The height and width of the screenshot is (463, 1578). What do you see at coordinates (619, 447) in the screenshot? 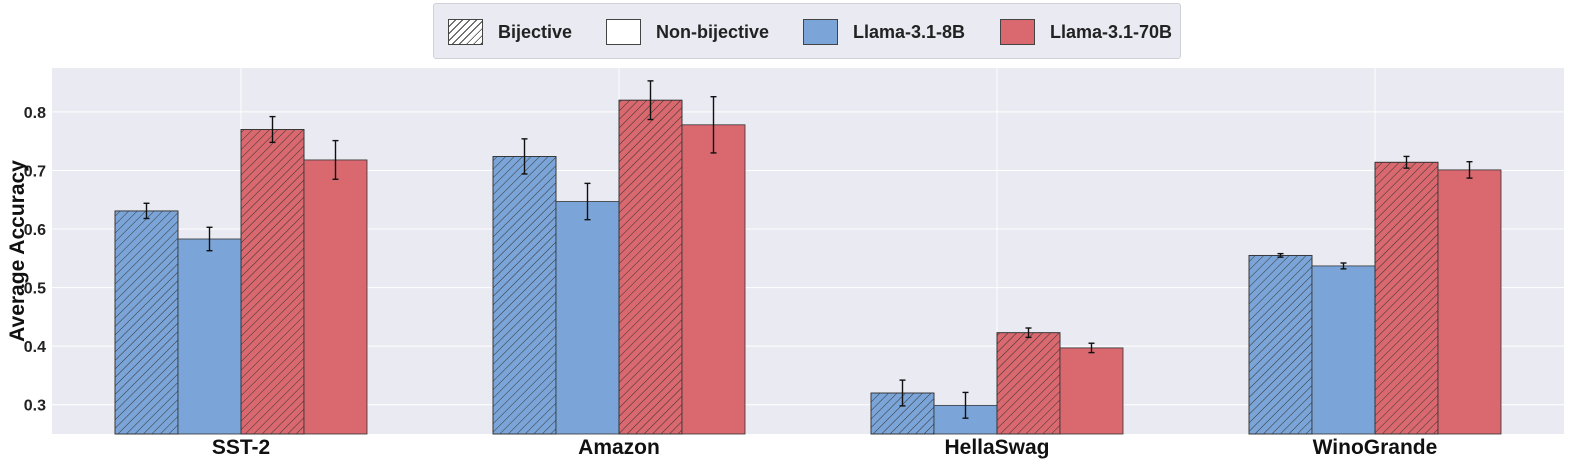
I see `x-tick-label: Amazon` at bounding box center [619, 447].